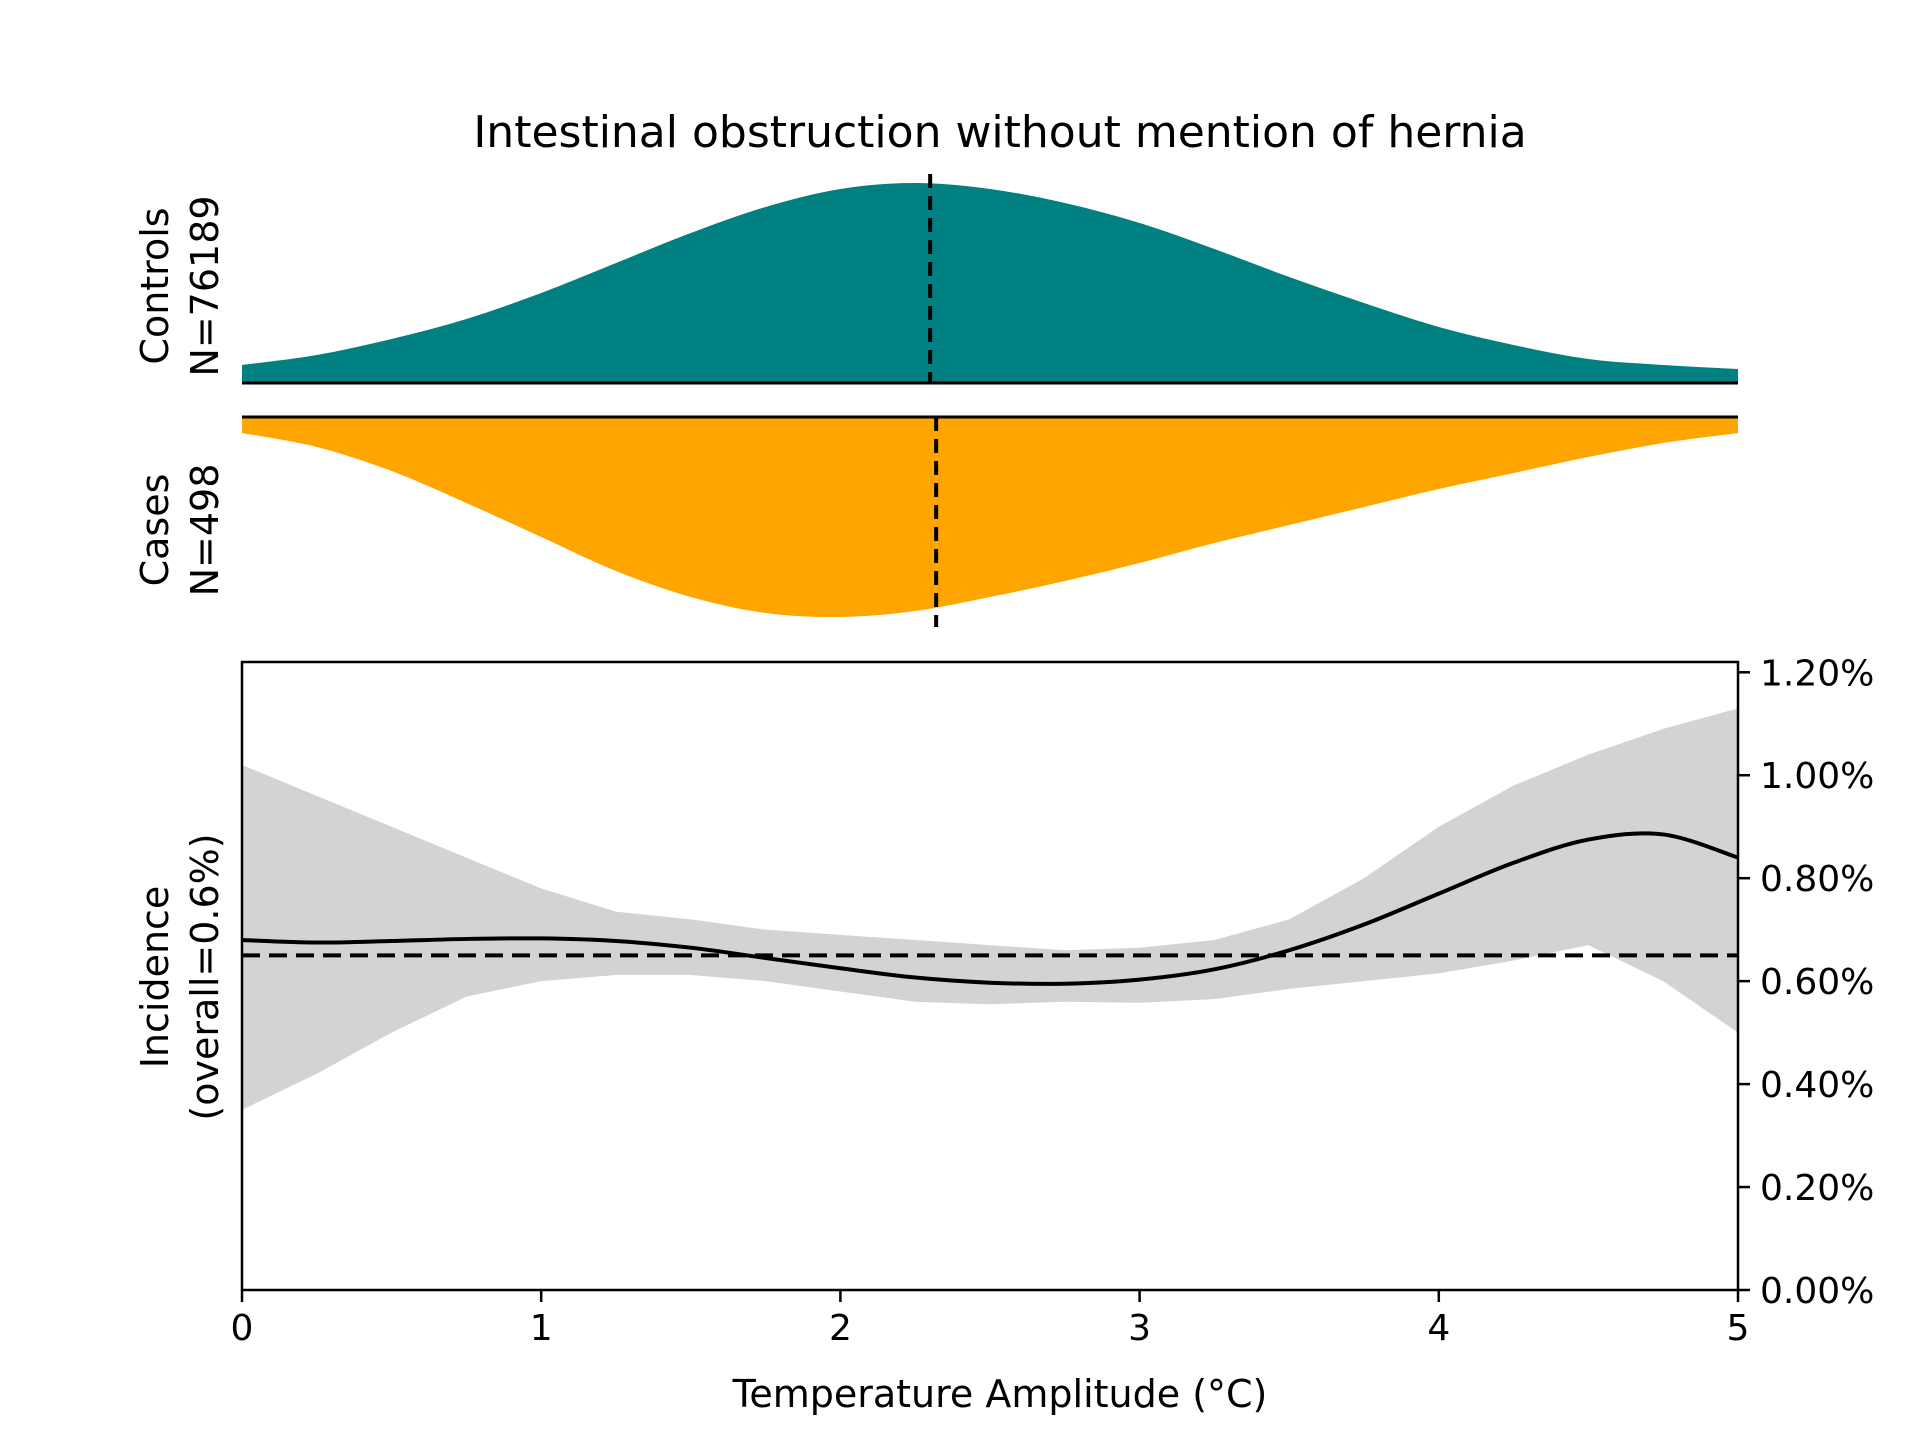 Image resolution: width=1920 pixels, height=1440 pixels. I want to click on incidence-label: Incidence, so click(155, 977).